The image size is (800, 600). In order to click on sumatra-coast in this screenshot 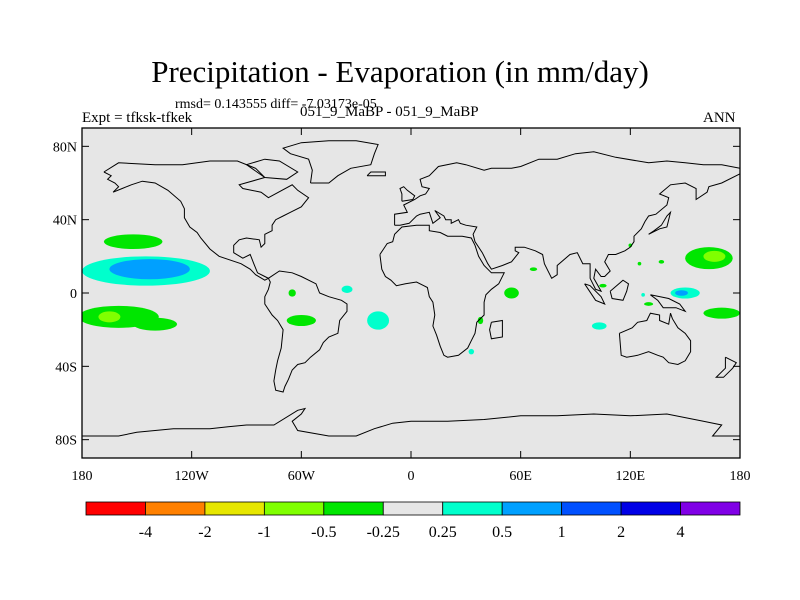, I will do `click(595, 294)`.